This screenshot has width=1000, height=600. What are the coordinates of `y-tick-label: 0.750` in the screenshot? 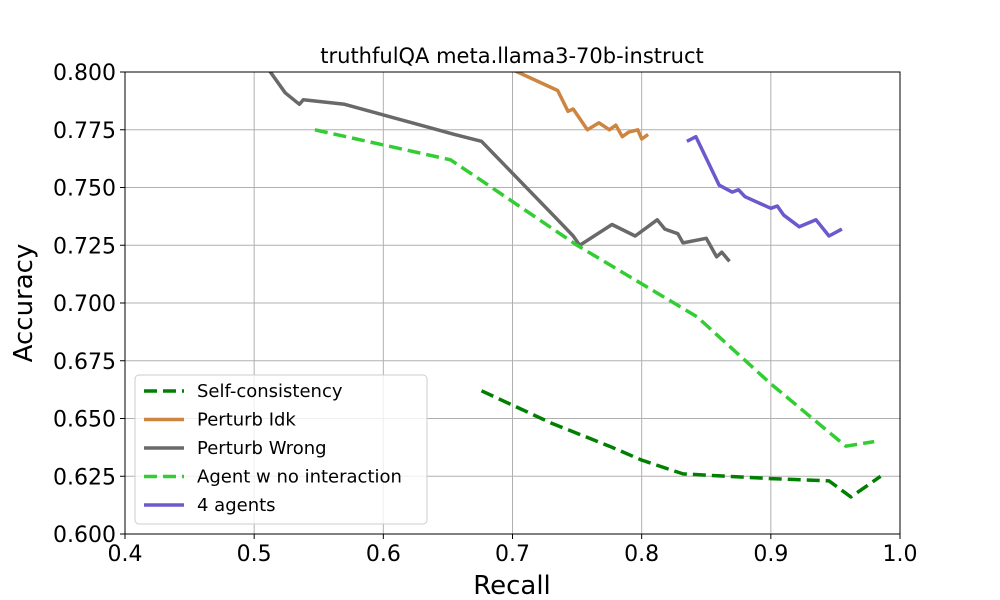 It's located at (84, 189).